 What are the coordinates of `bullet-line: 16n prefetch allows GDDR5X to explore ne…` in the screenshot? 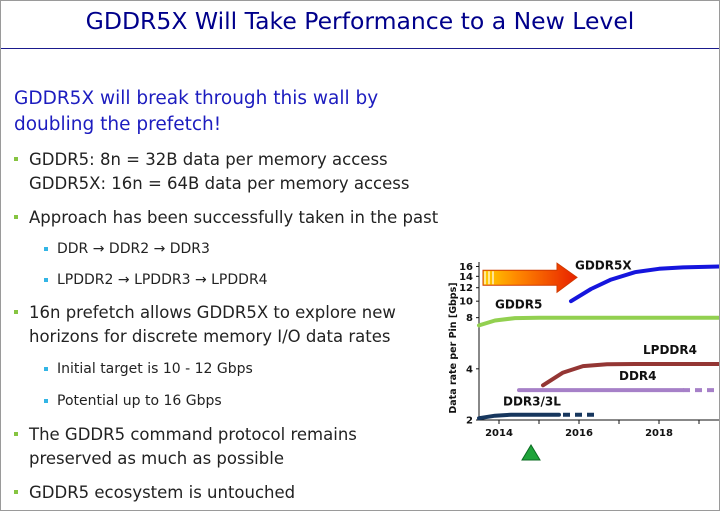 It's located at (212, 312).